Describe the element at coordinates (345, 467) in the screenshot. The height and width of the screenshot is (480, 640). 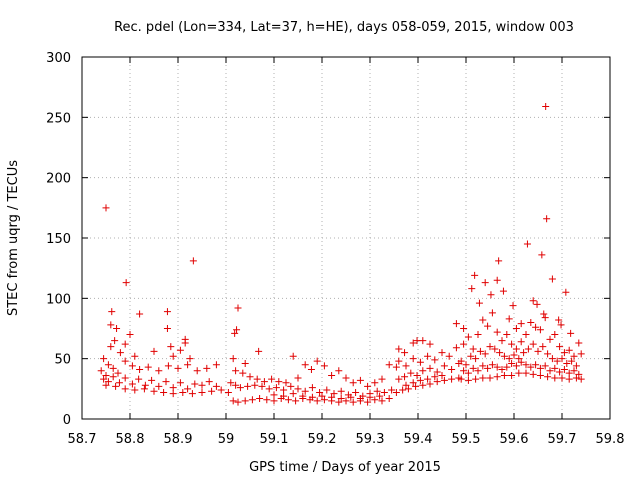
I see `x-axis-title: GPS time / Days of year 2015` at that location.